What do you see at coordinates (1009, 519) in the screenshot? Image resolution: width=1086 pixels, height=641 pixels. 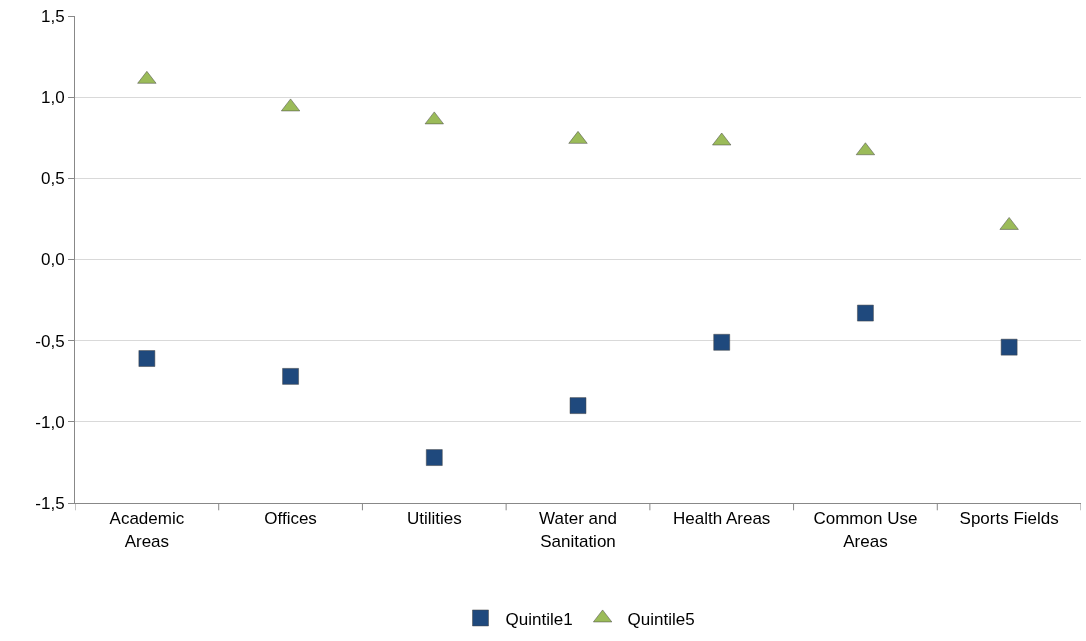 I see `x-tick-label: Sports Fields` at bounding box center [1009, 519].